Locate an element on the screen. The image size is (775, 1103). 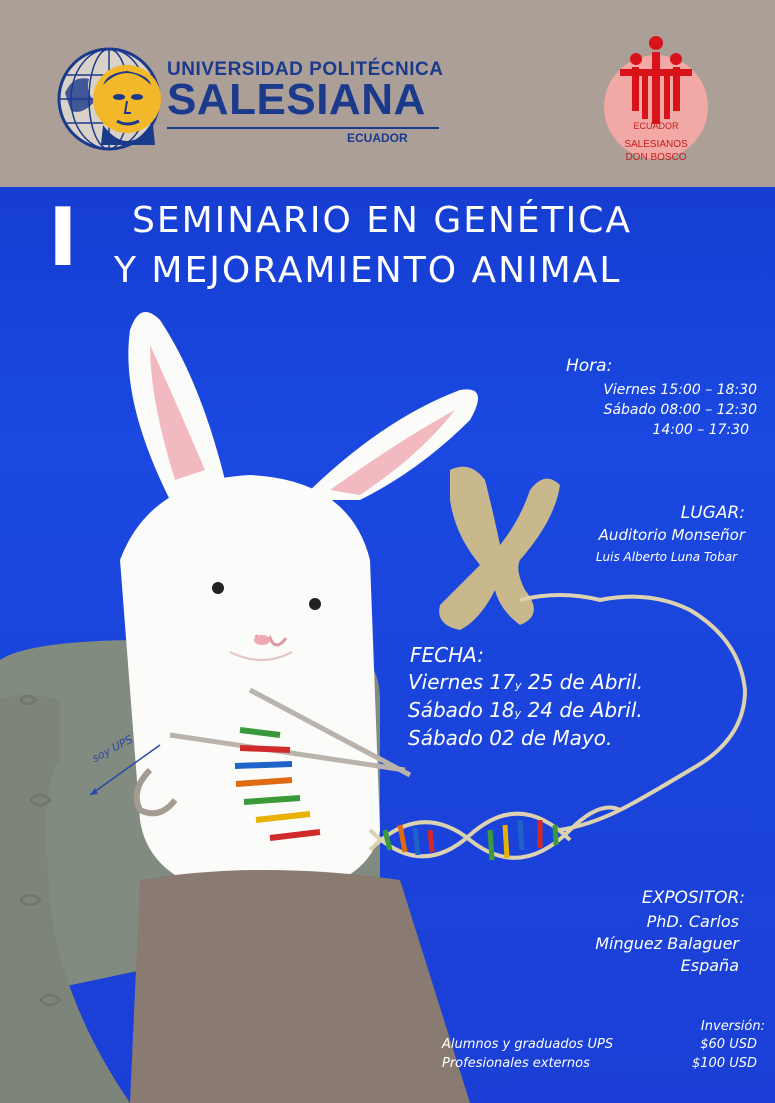
inversion-who: Profesionales externos is located at coordinates (516, 1063).